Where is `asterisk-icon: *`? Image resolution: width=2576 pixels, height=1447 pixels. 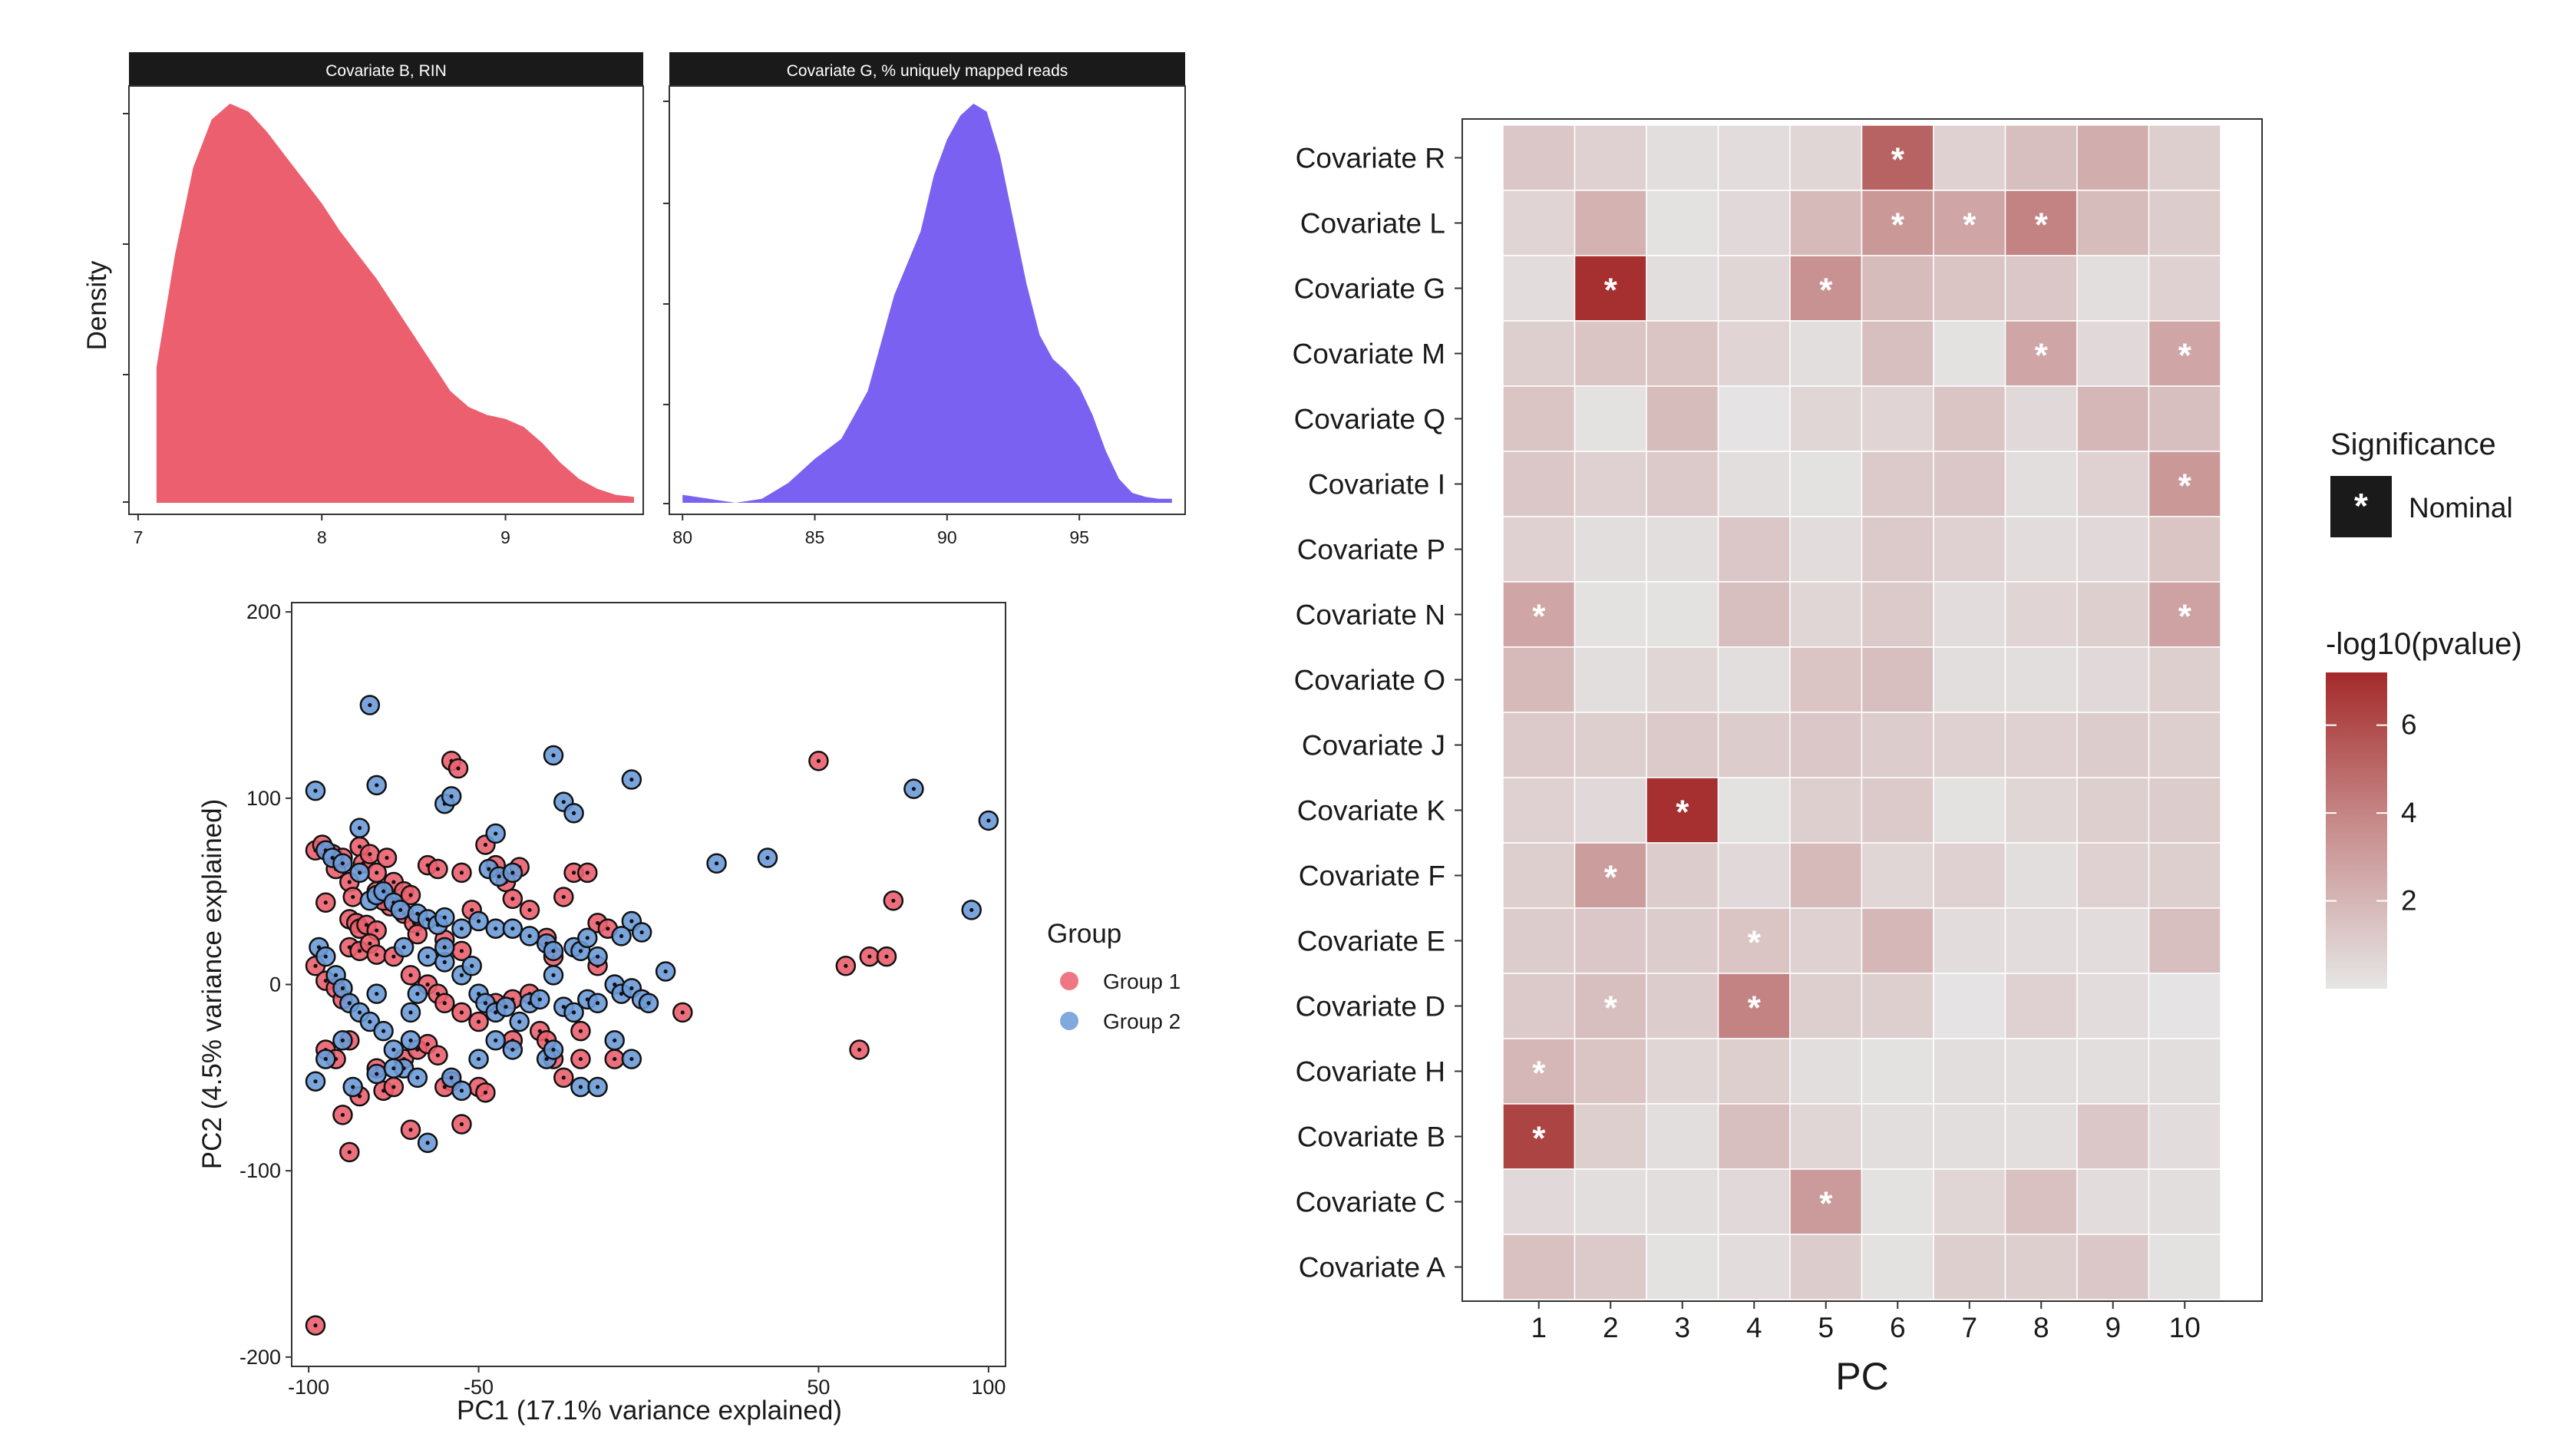
asterisk-icon: * is located at coordinates (2361, 506).